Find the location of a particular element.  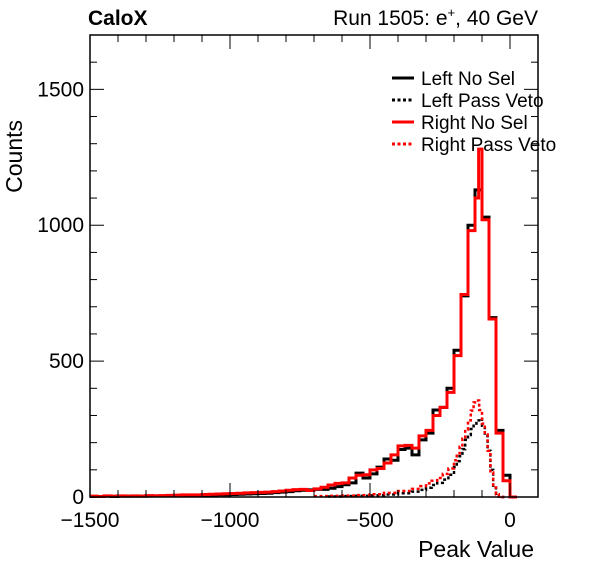

x-tick-label: −500 is located at coordinates (369, 520).